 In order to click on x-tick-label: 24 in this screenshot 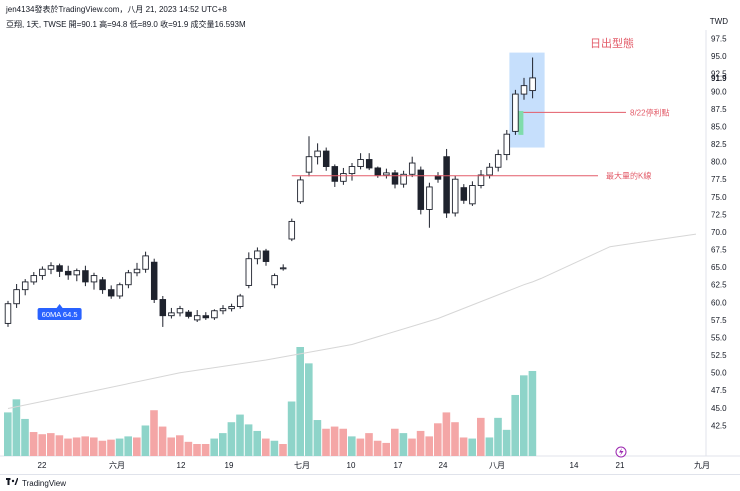, I will do `click(443, 465)`.